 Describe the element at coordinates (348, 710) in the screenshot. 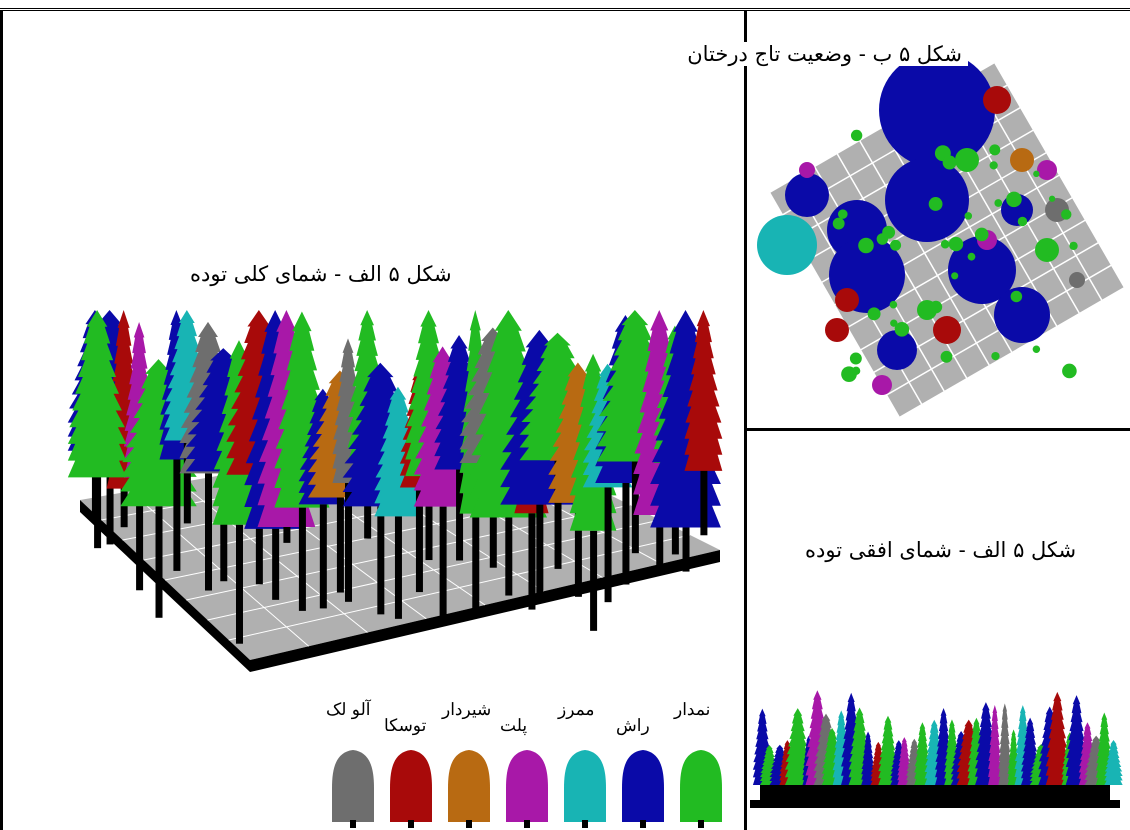

I see `legend-label-6: آلو لک` at that location.